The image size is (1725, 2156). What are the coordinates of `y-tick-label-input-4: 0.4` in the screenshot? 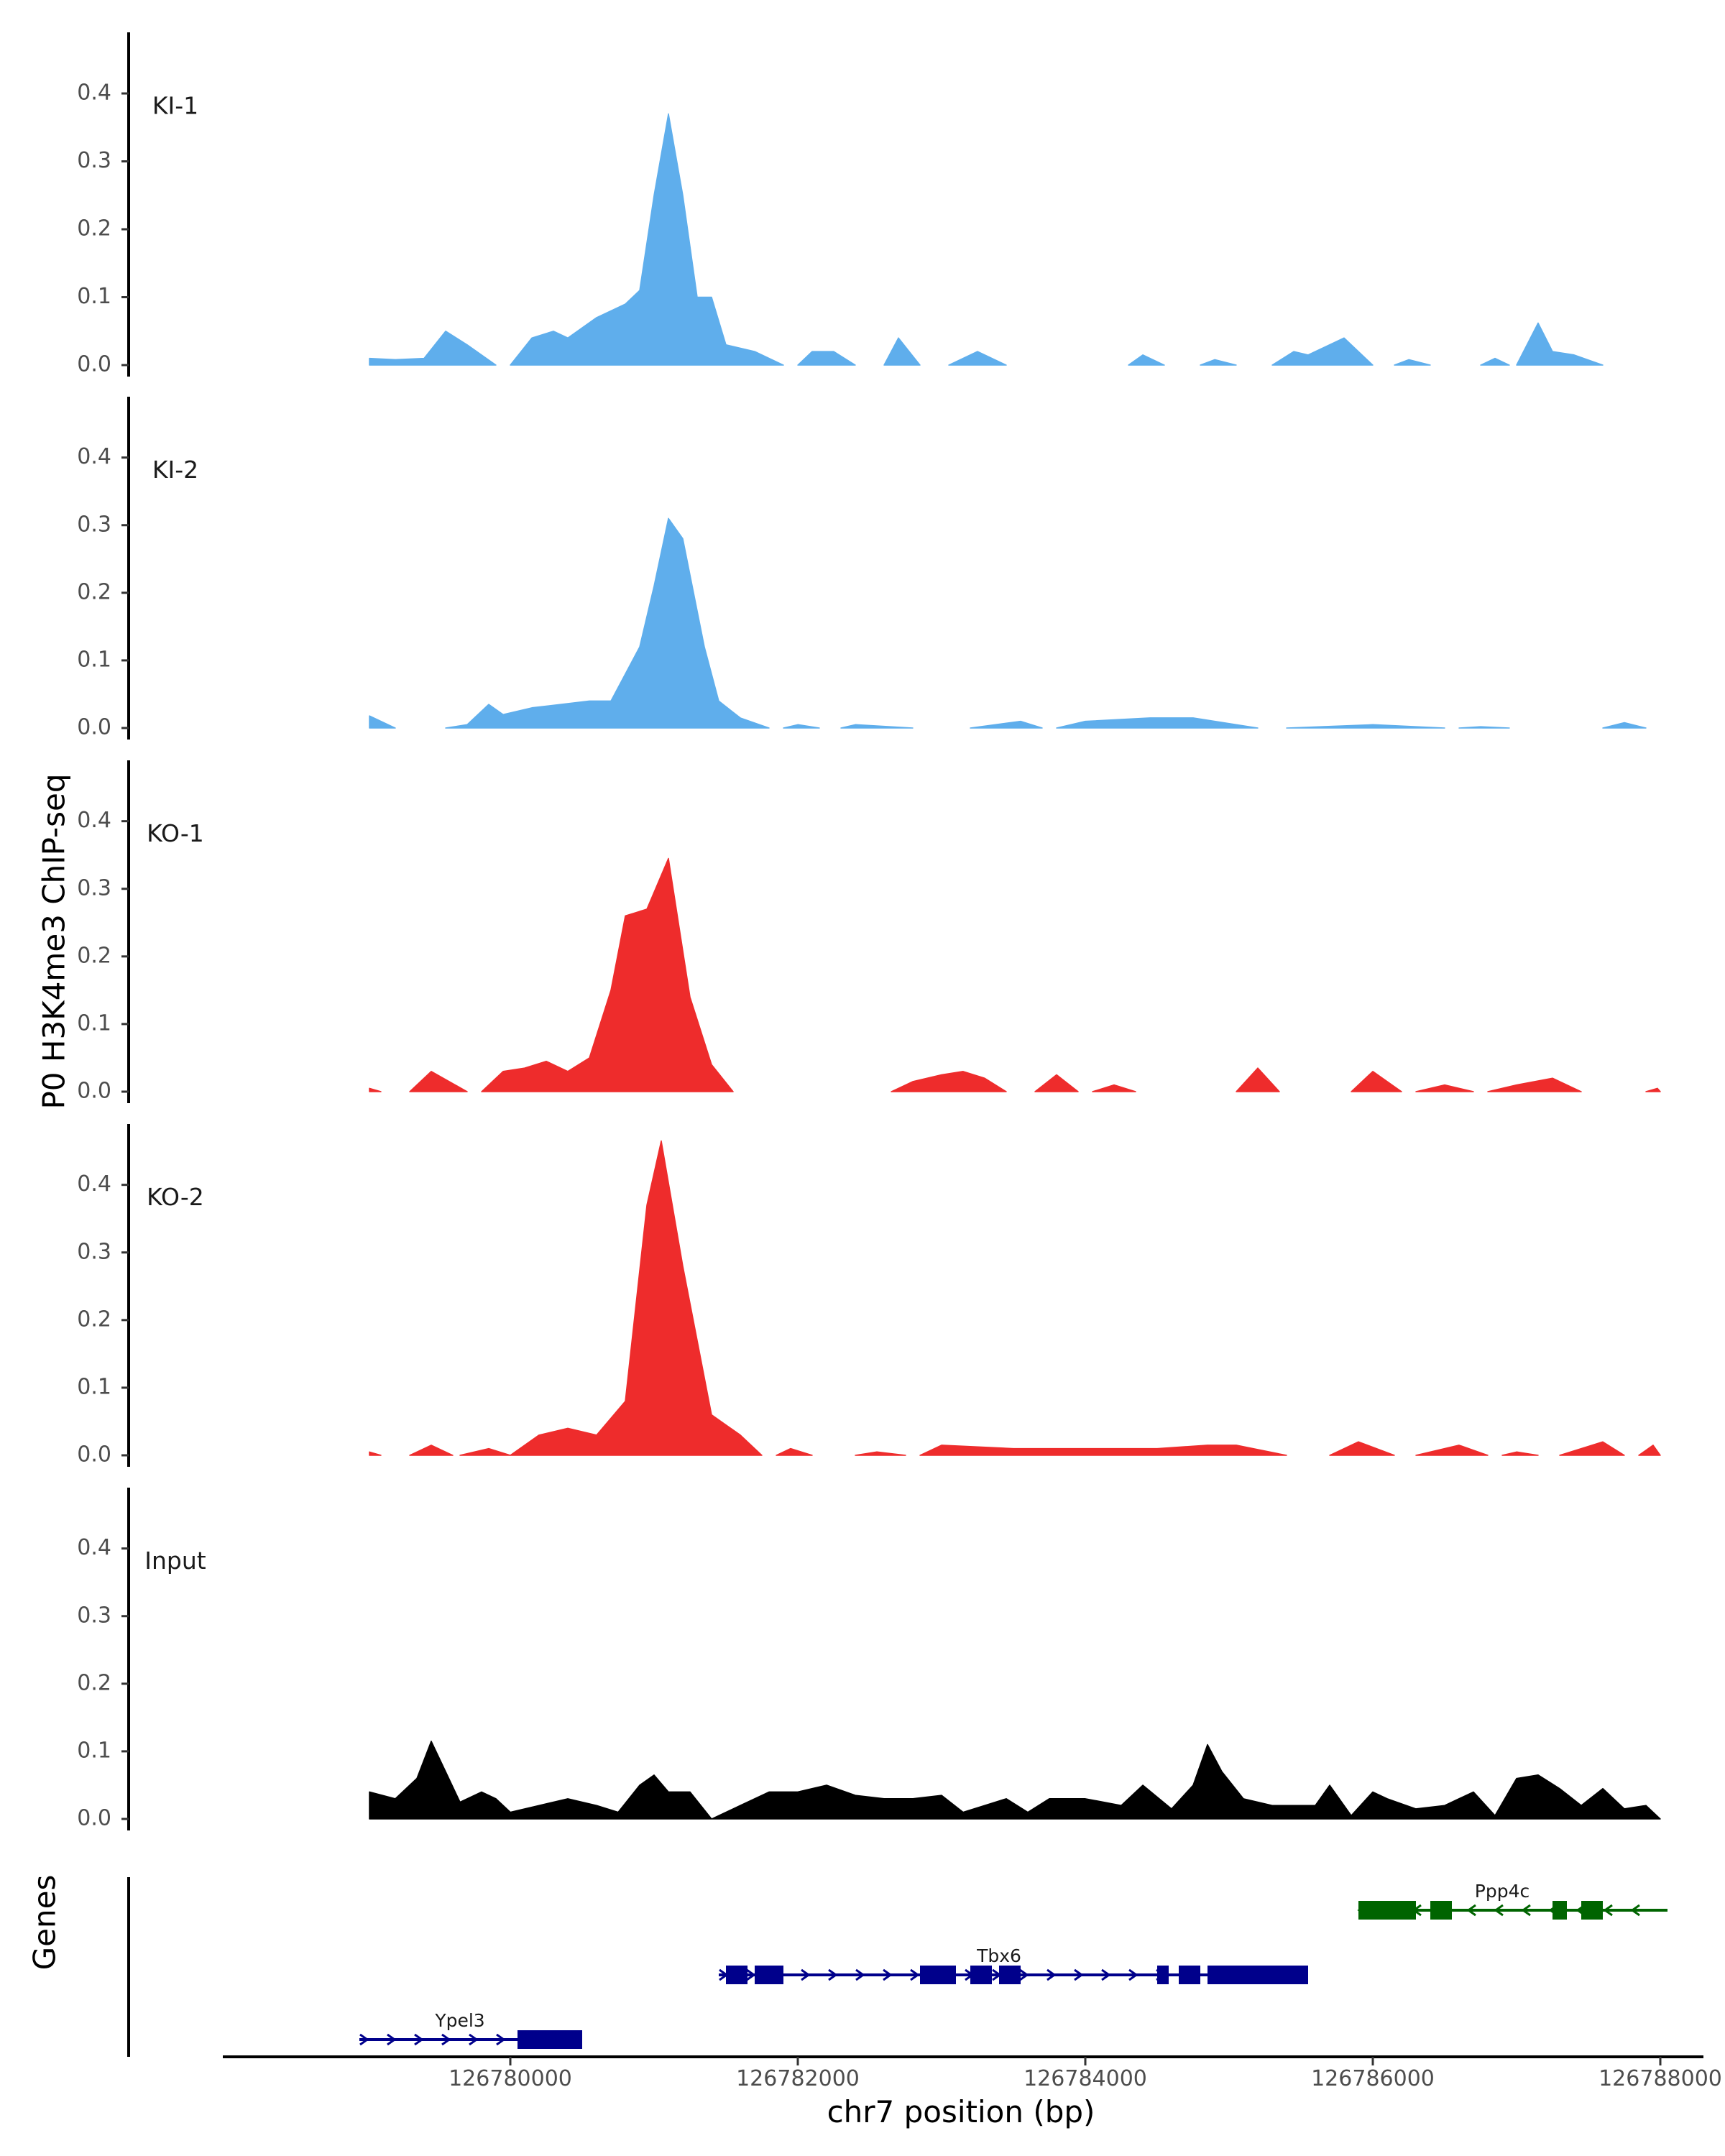 It's located at (94, 1547).